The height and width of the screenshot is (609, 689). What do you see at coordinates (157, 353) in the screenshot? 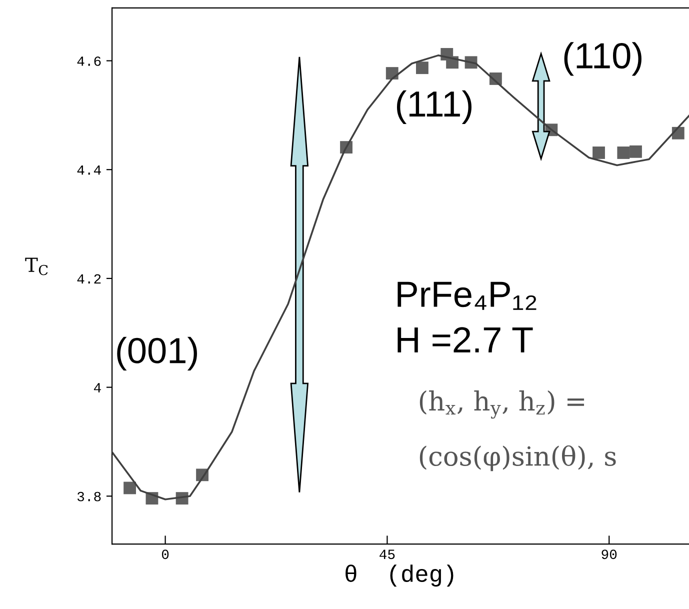
I see `annotation: (001)` at bounding box center [157, 353].